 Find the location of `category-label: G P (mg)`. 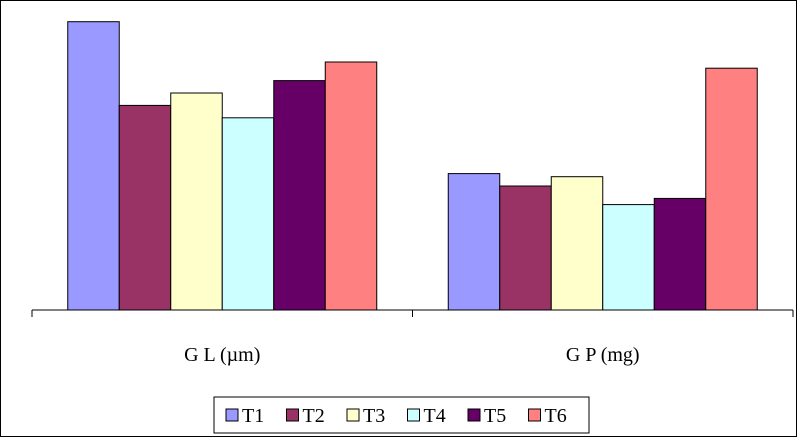

category-label: G P (mg) is located at coordinates (603, 355).